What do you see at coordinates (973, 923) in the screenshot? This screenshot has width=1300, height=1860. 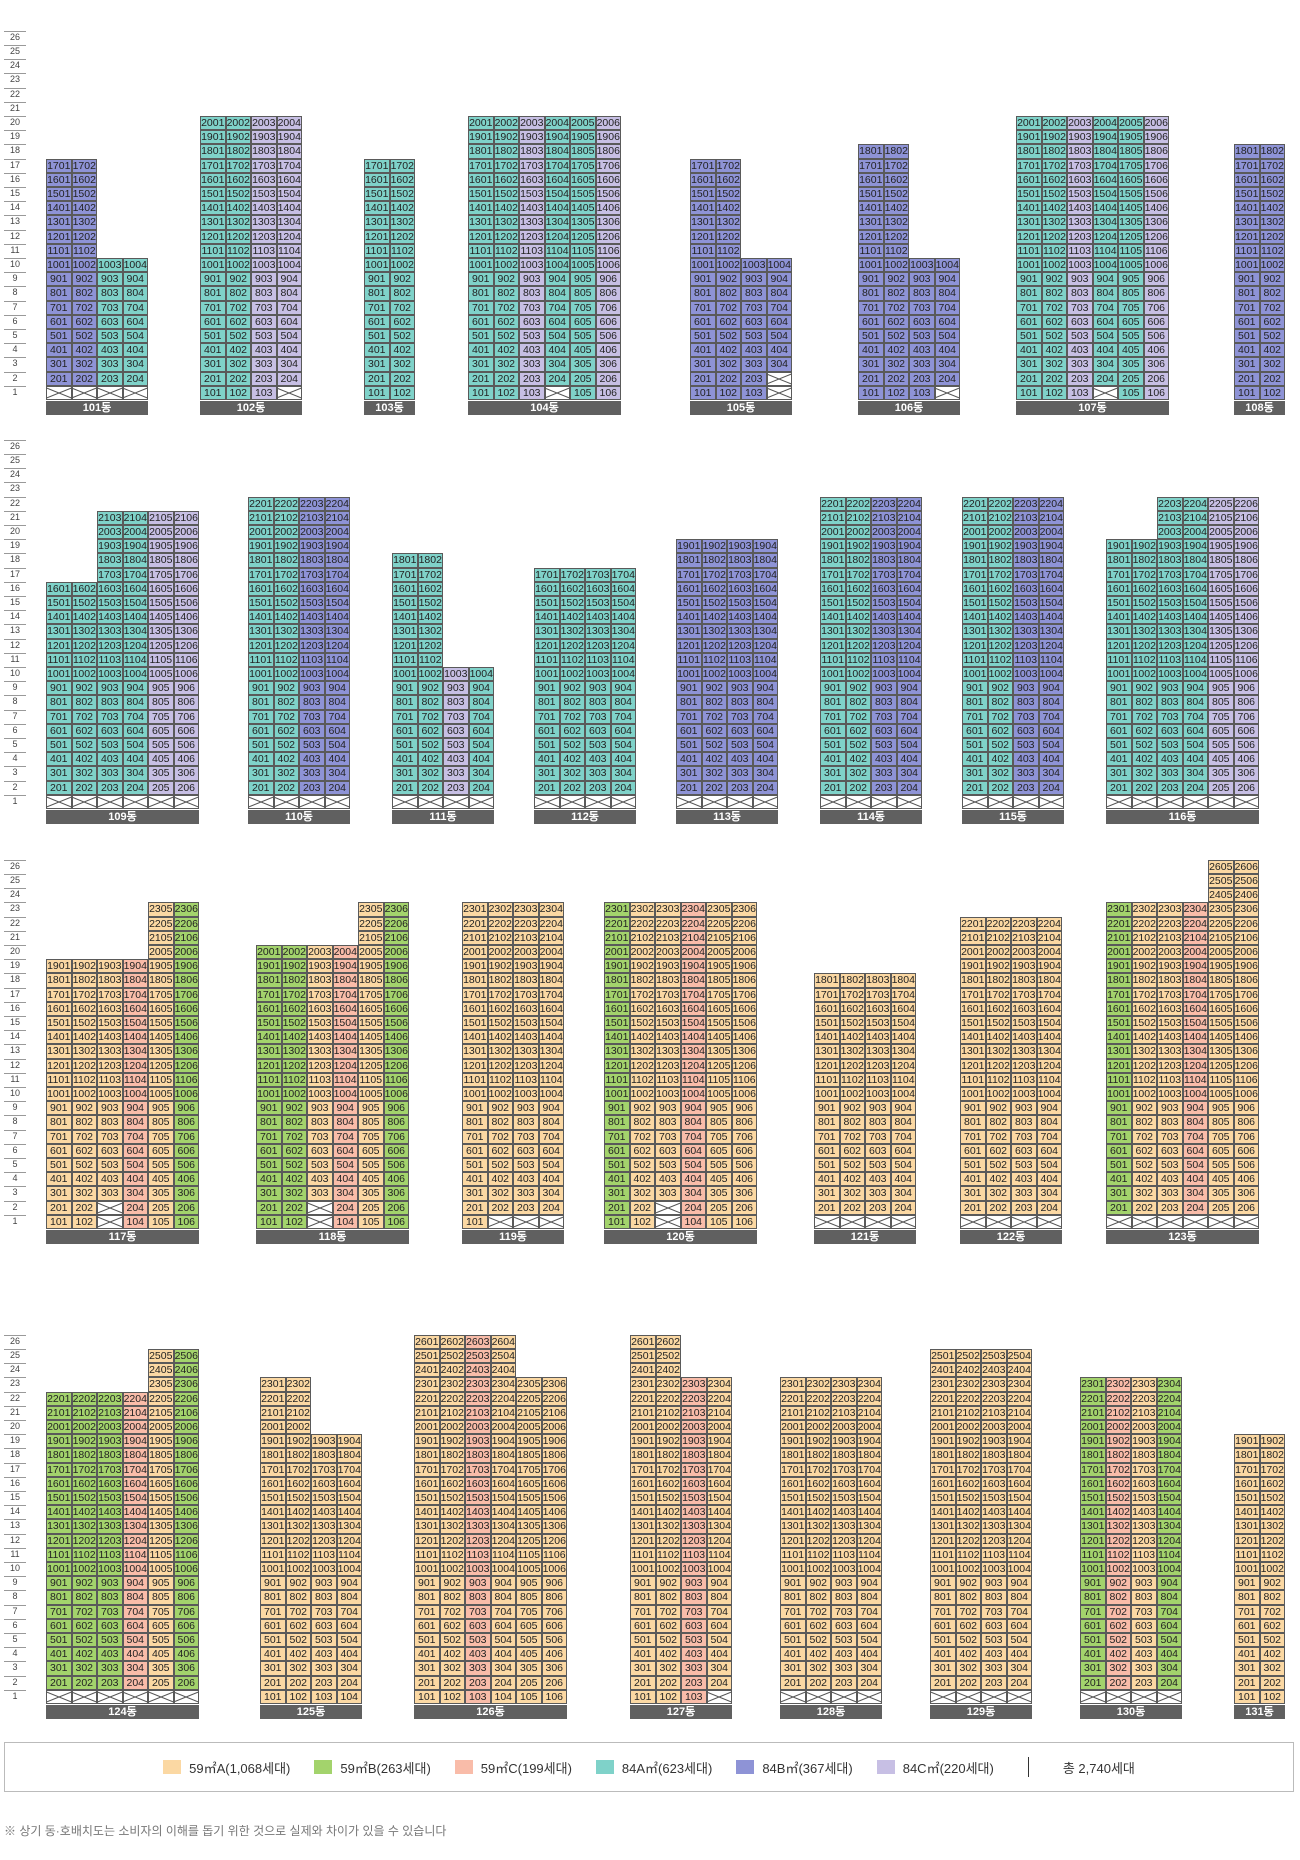 I see `unit-cell: 2201` at bounding box center [973, 923].